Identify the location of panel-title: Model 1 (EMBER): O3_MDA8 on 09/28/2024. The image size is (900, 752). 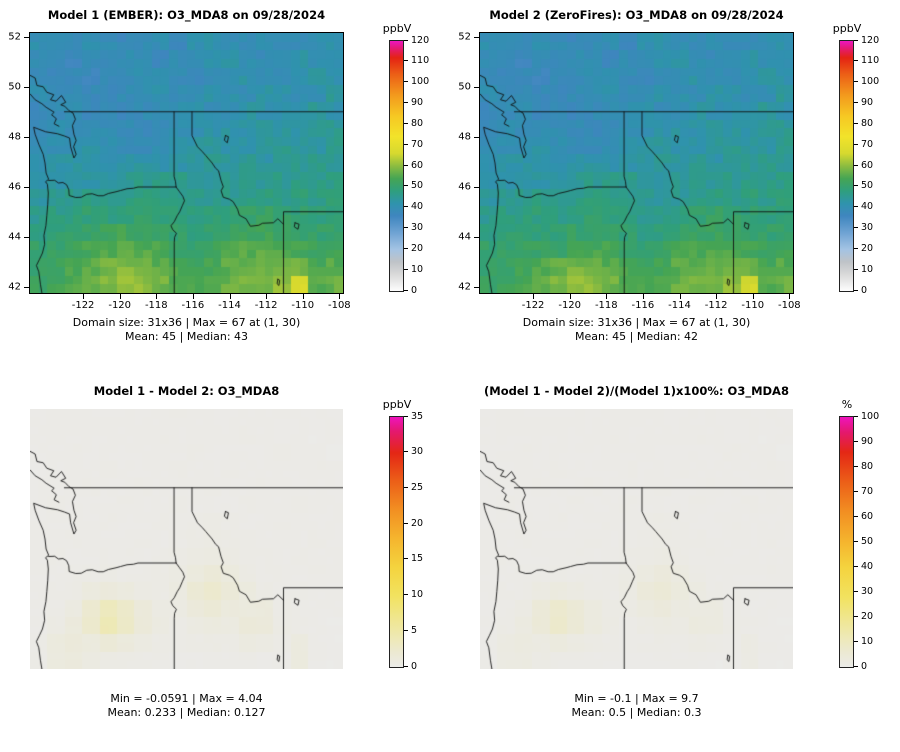
(186, 15).